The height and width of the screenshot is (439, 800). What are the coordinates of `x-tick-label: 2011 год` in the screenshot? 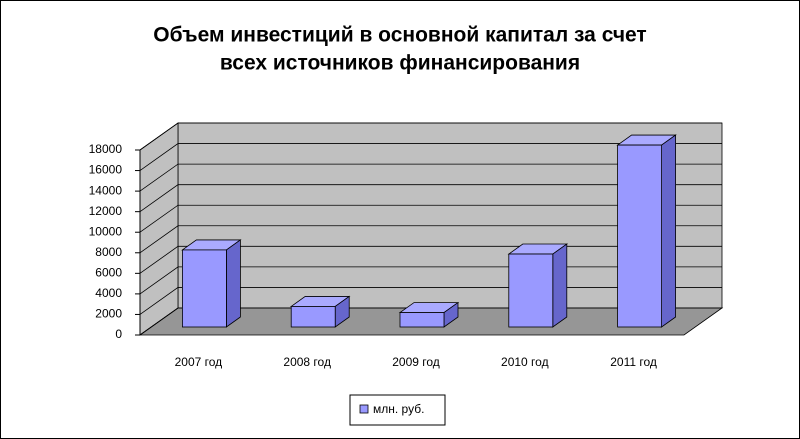 It's located at (633, 362).